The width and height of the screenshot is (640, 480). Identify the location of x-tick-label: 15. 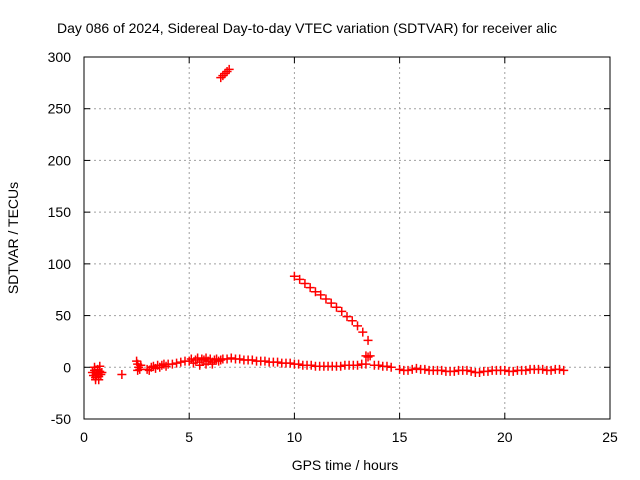
(400, 437).